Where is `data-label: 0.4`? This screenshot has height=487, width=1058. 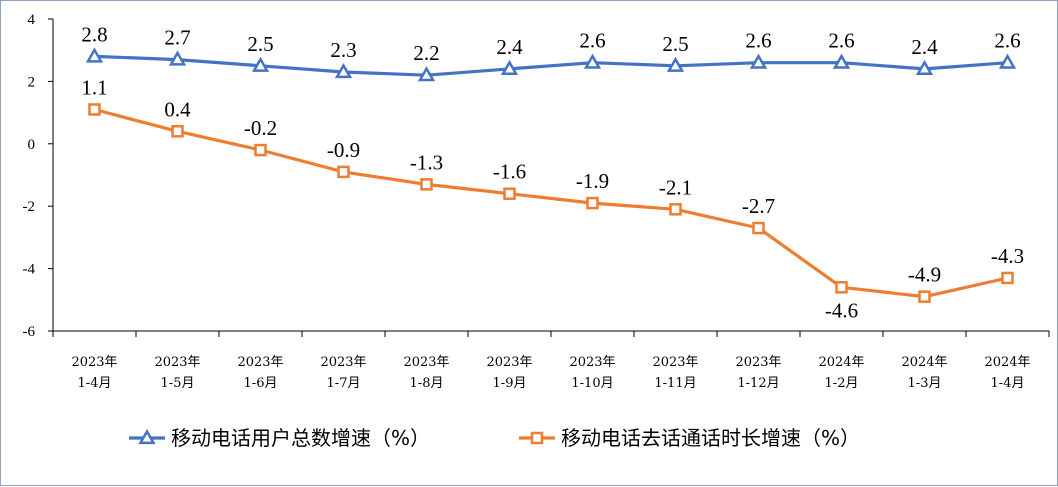 data-label: 0.4 is located at coordinates (177, 109).